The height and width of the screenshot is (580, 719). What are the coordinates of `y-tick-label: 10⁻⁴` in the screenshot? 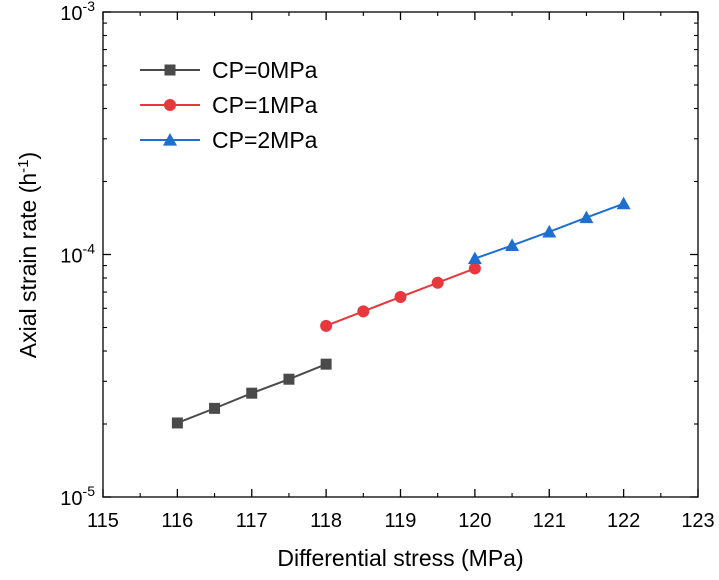 It's located at (77, 254).